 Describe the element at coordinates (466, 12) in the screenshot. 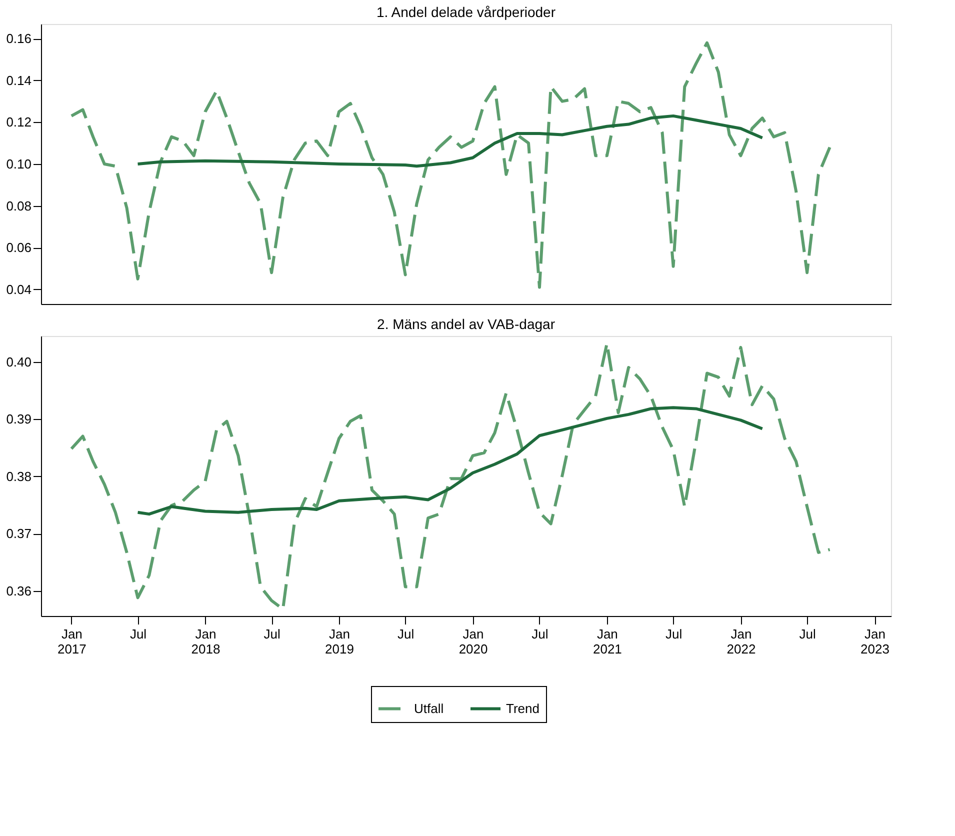

I see `chart-title: 1. Andel delade vårdperioder` at that location.